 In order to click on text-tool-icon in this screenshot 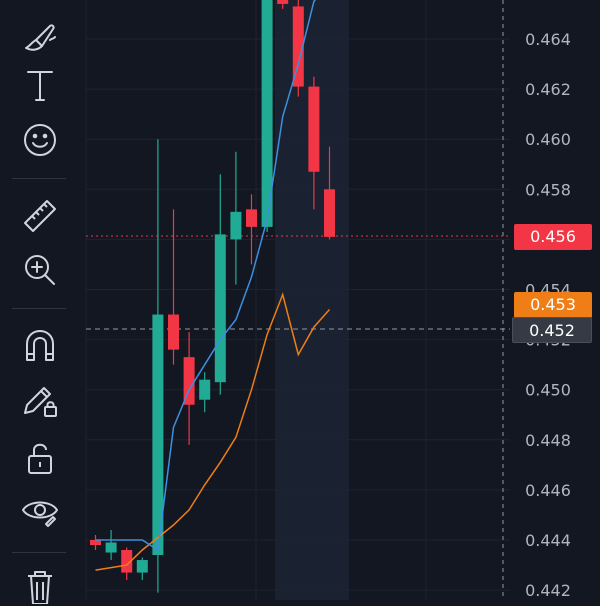, I will do `click(40, 86)`.